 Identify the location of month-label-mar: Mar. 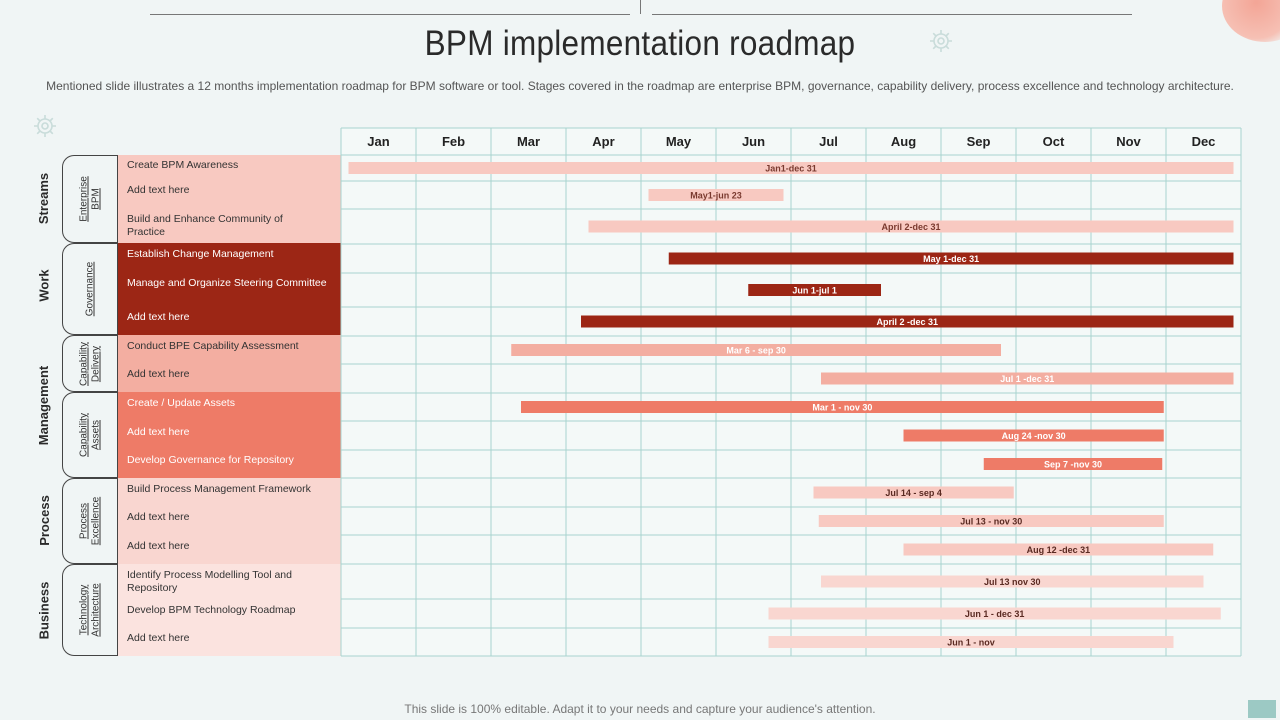
(528, 141).